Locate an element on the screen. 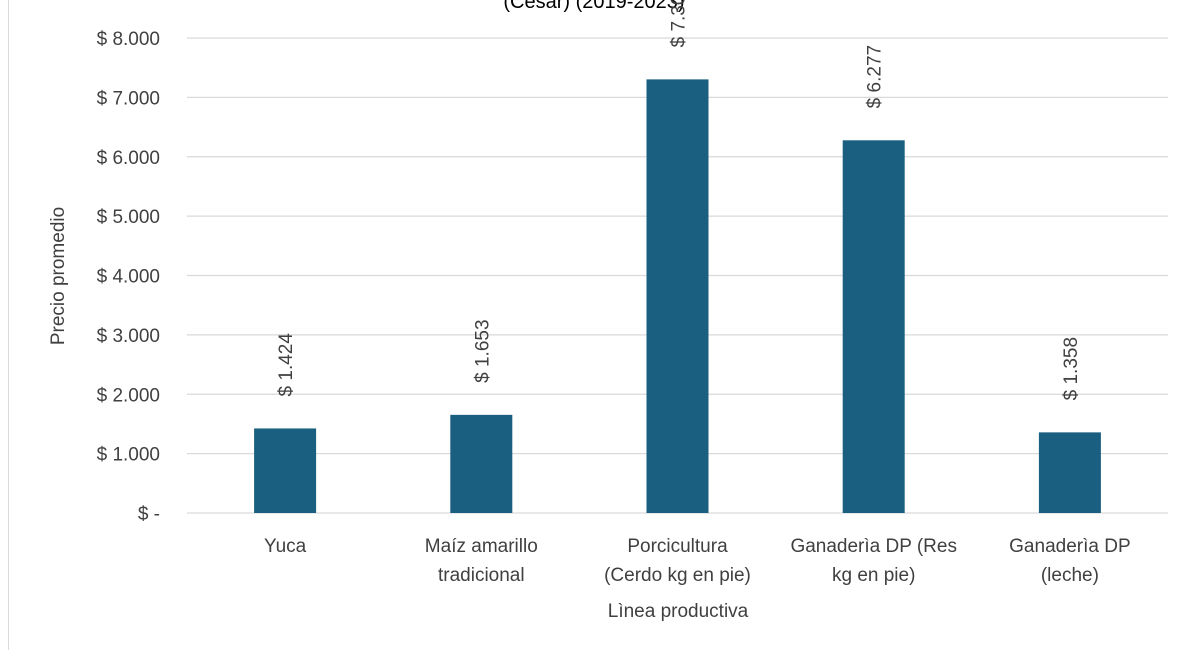 Image resolution: width=1185 pixels, height=650 pixels. data-label: $ 1.424 is located at coordinates (286, 365).